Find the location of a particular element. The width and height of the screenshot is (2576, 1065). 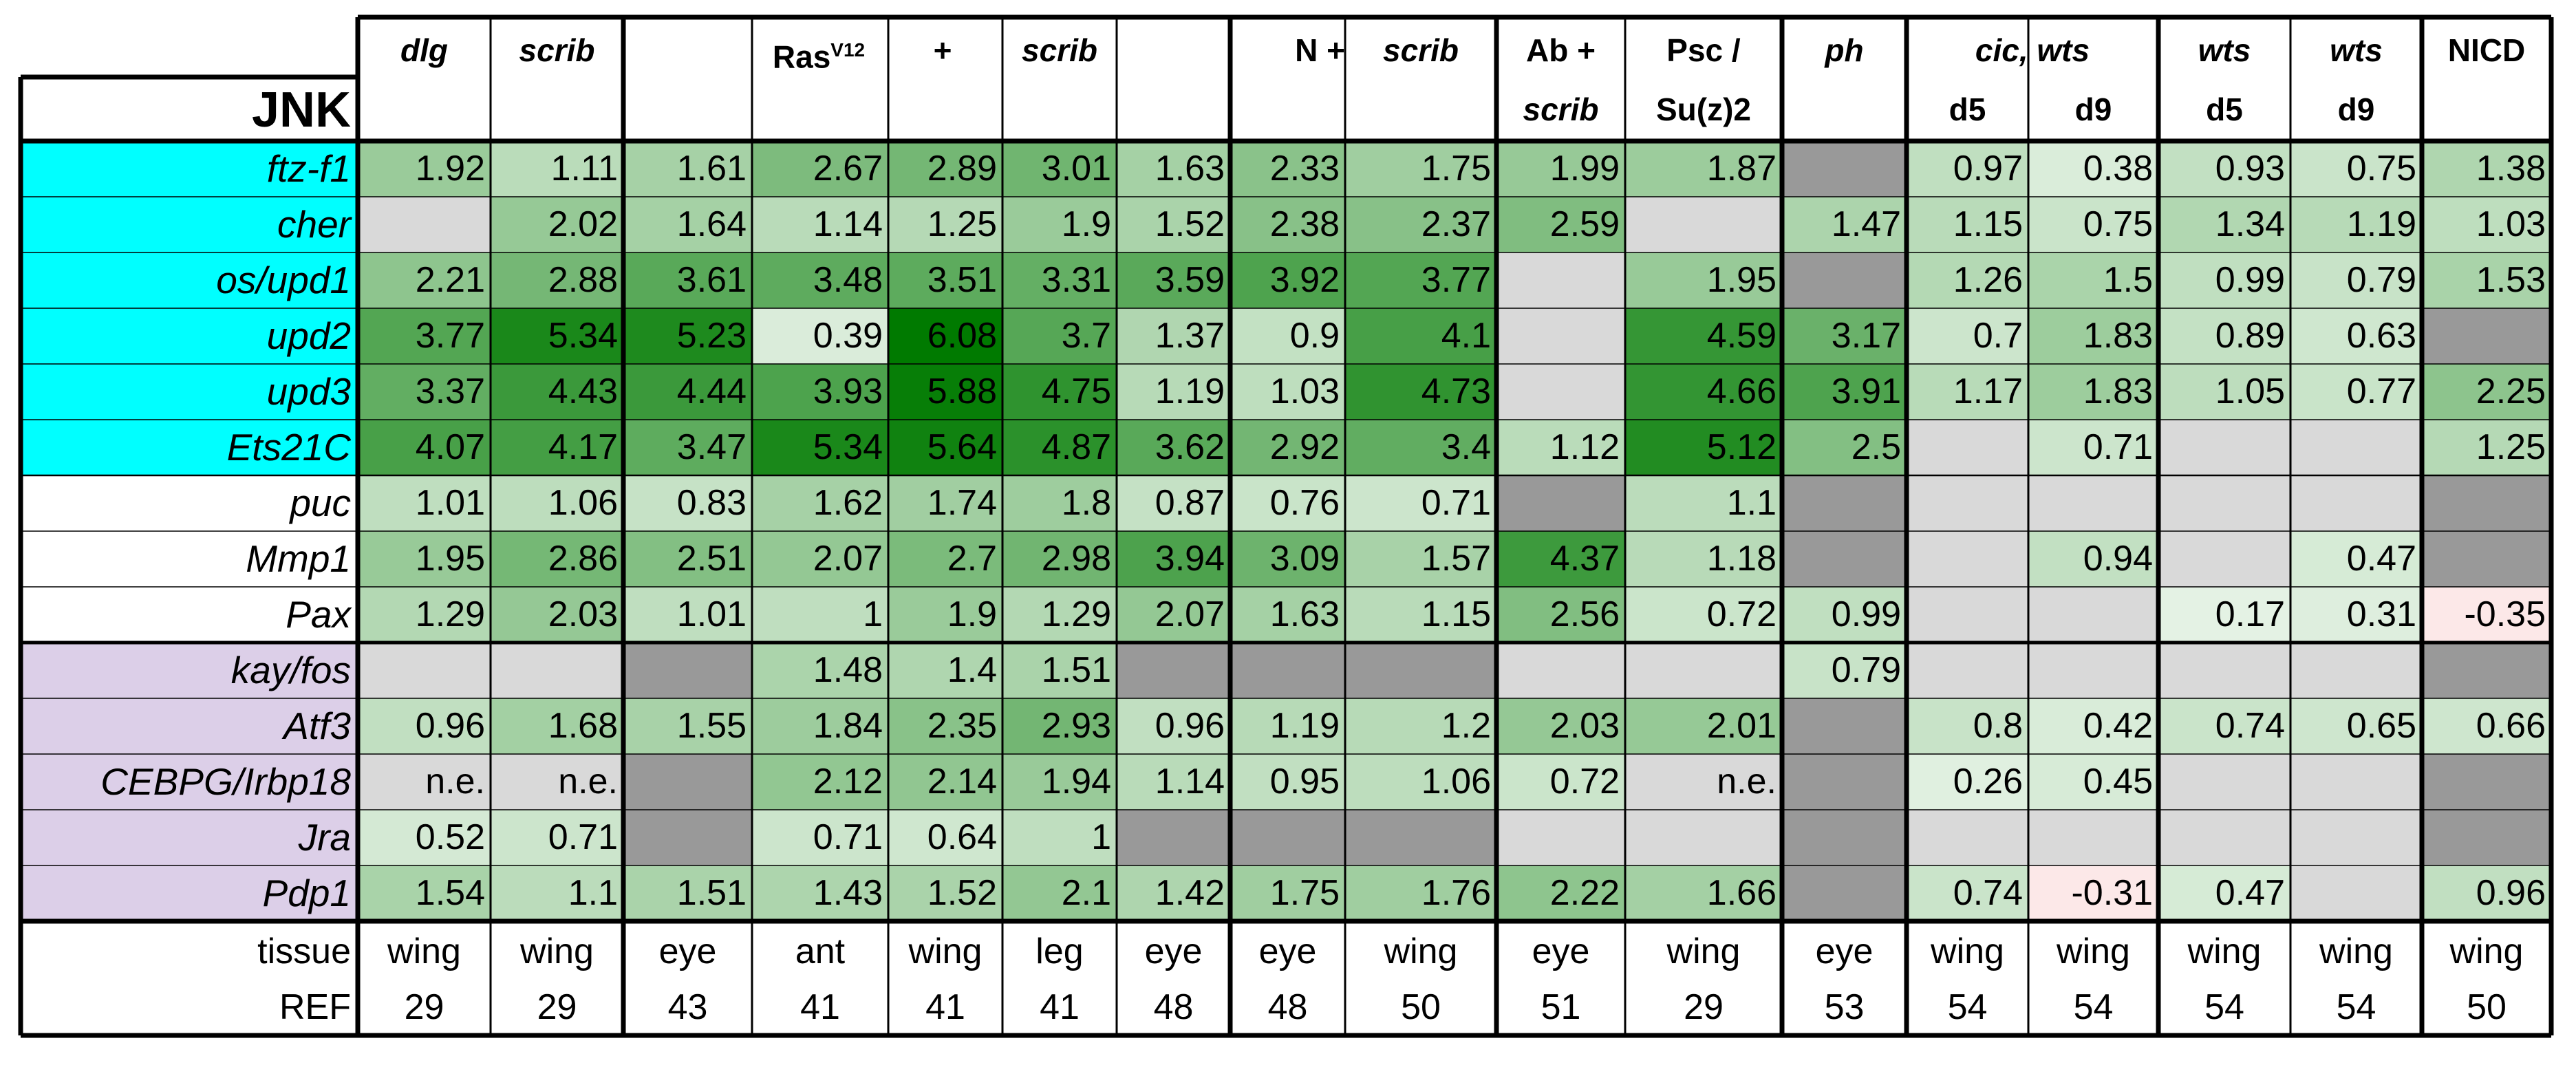

footer-ref-label: REF is located at coordinates (315, 1007).